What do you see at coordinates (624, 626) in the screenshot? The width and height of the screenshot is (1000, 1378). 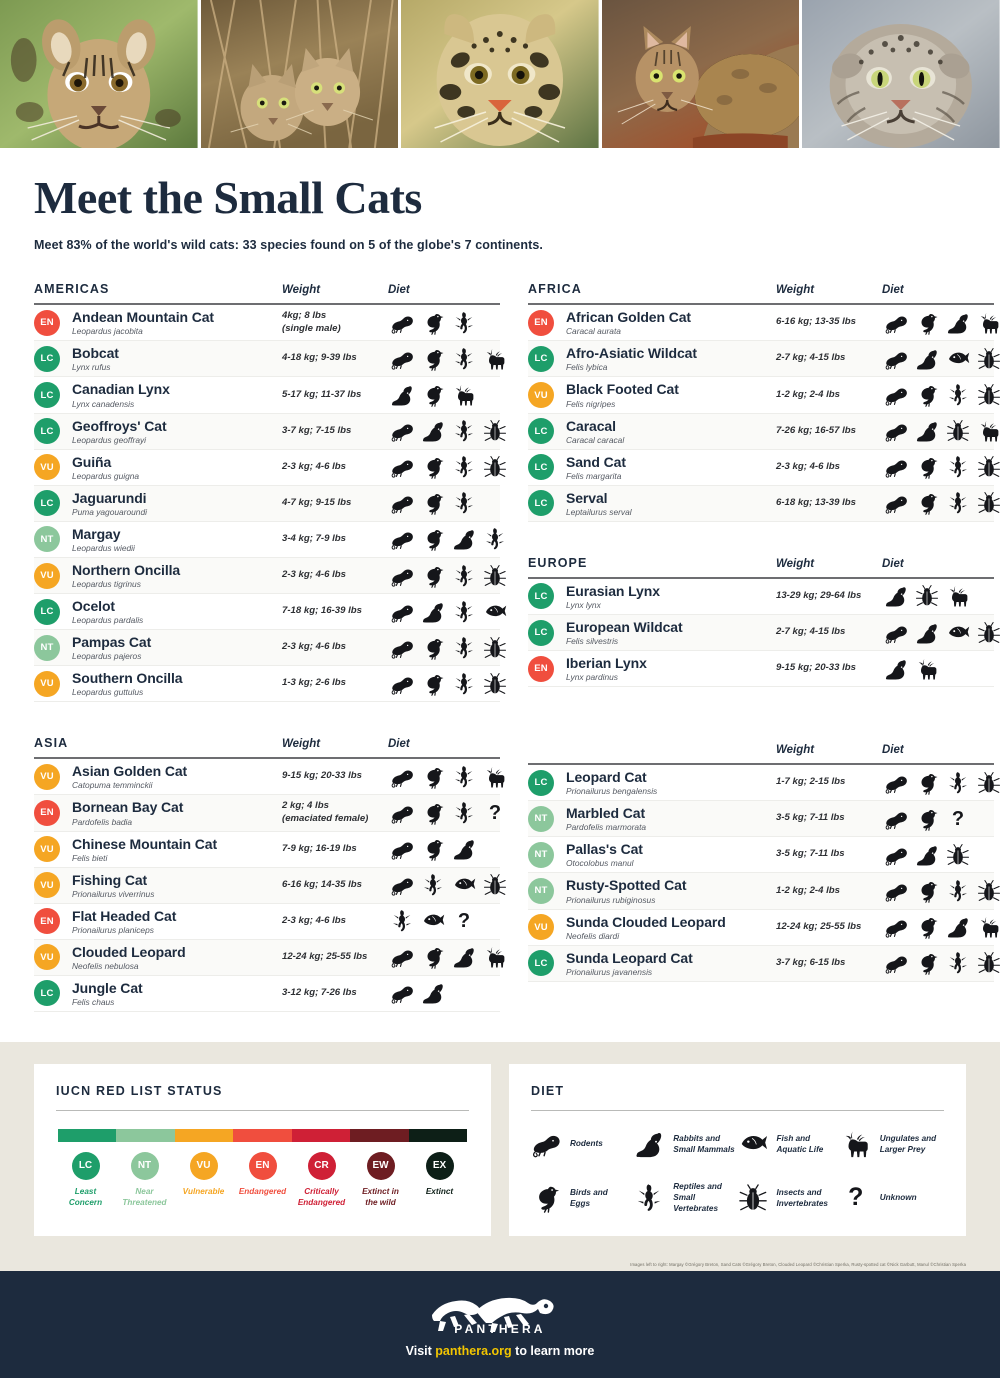 I see `species-common-name: European Wildcat` at bounding box center [624, 626].